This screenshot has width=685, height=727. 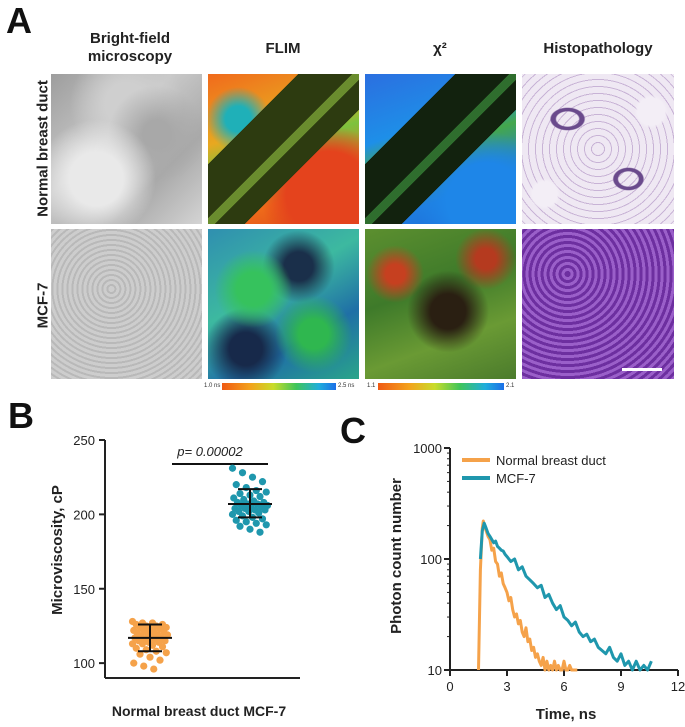 What do you see at coordinates (199, 711) in the screenshot?
I see `panel-b-xlabel: Normal breast duct MCF-7` at bounding box center [199, 711].